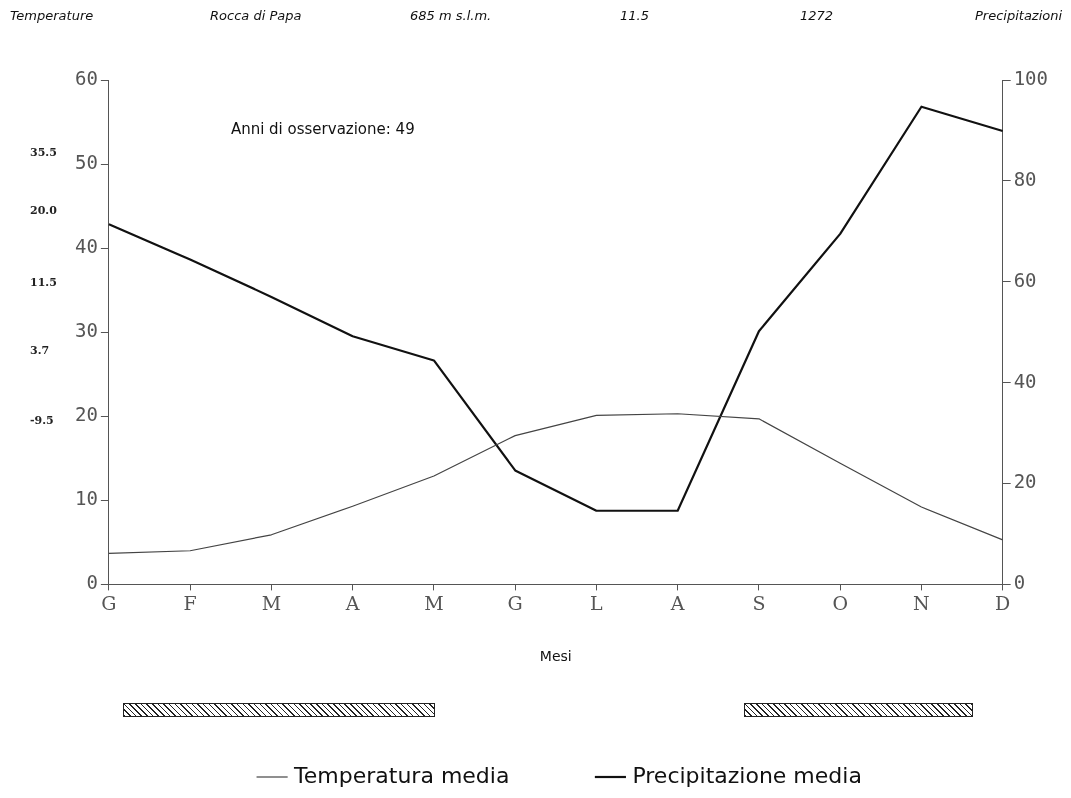 This screenshot has width=1071, height=798. What do you see at coordinates (43, 210) in the screenshot?
I see `text: 20.0` at bounding box center [43, 210].